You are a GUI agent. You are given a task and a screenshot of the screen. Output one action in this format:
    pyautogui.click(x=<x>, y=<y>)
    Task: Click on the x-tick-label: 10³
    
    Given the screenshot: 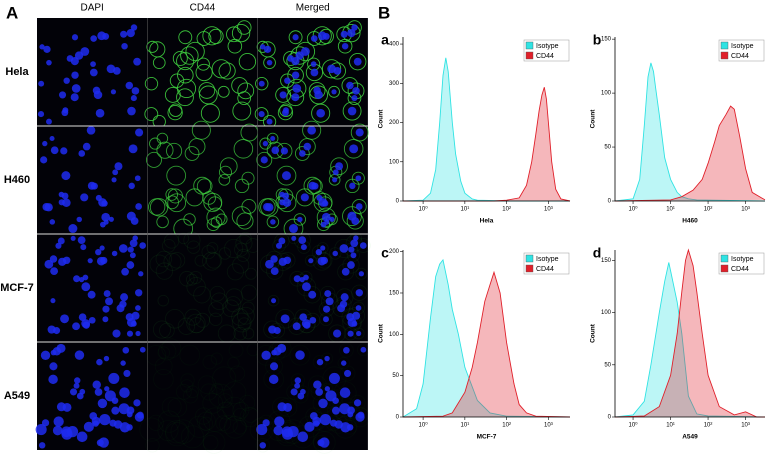 What is the action you would take?
    pyautogui.click(x=548, y=210)
    